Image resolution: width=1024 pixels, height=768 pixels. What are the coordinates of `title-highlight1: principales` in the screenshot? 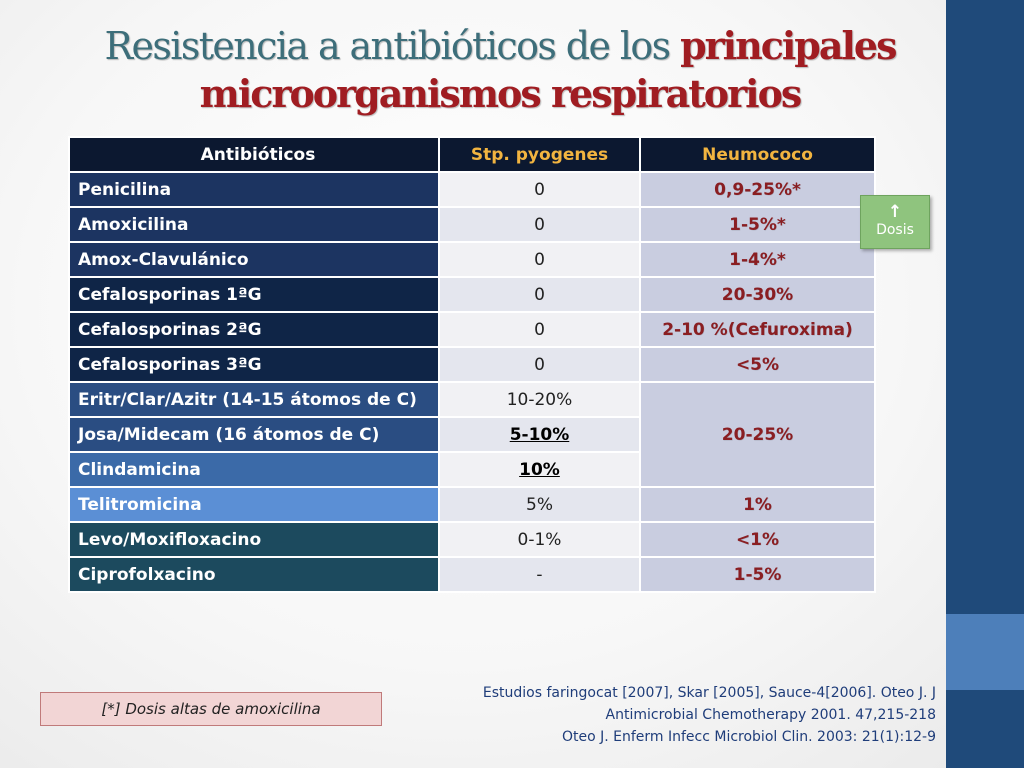 It's located at (788, 45).